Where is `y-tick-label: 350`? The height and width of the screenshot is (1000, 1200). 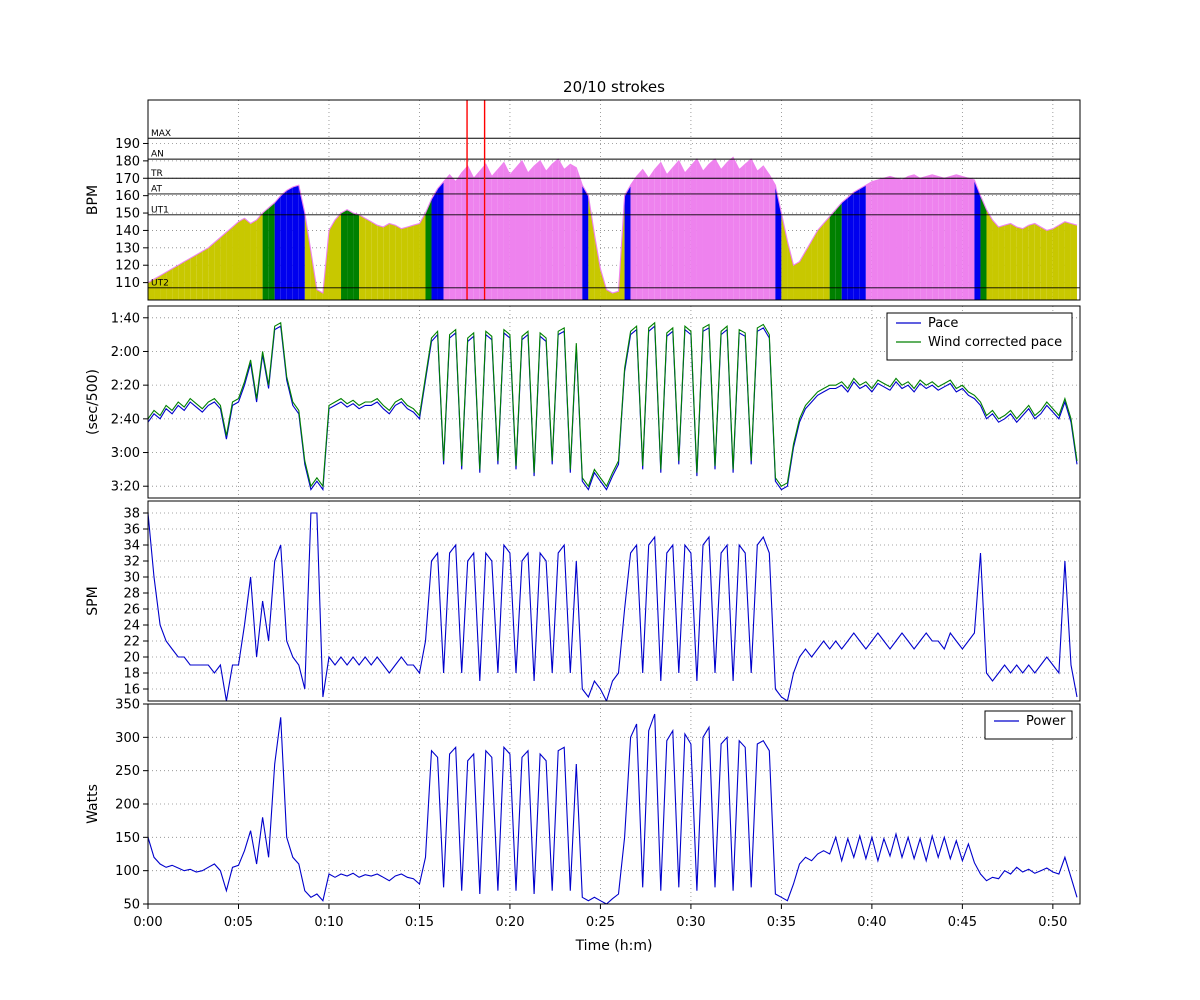 y-tick-label: 350 is located at coordinates (127, 705).